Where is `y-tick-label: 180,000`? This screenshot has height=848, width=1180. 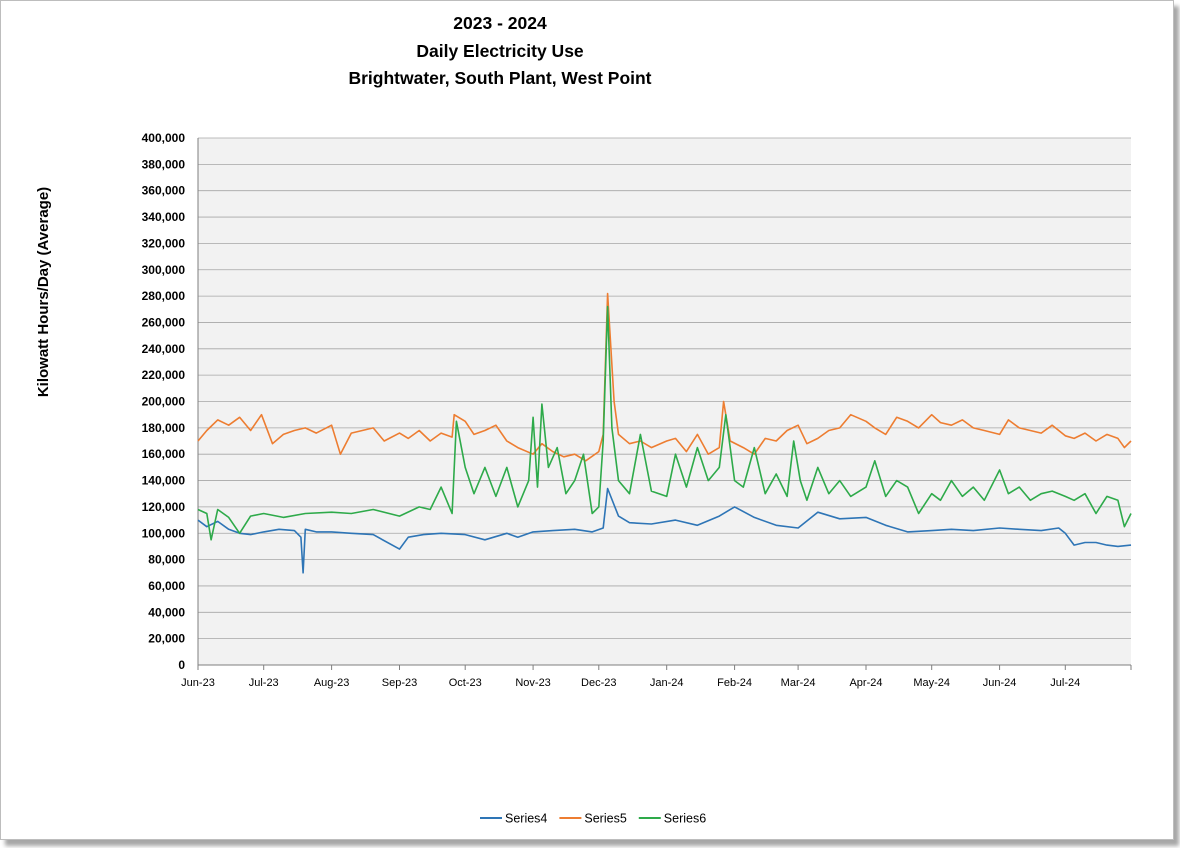 y-tick-label: 180,000 is located at coordinates (164, 428).